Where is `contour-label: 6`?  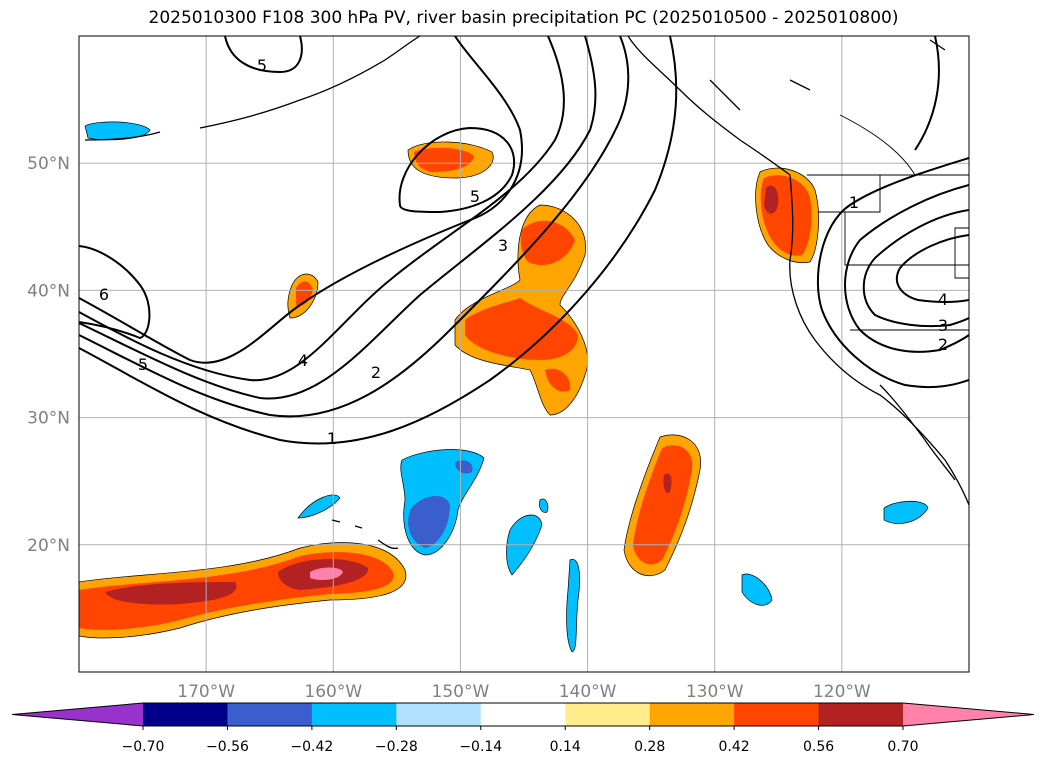
contour-label: 6 is located at coordinates (104, 294).